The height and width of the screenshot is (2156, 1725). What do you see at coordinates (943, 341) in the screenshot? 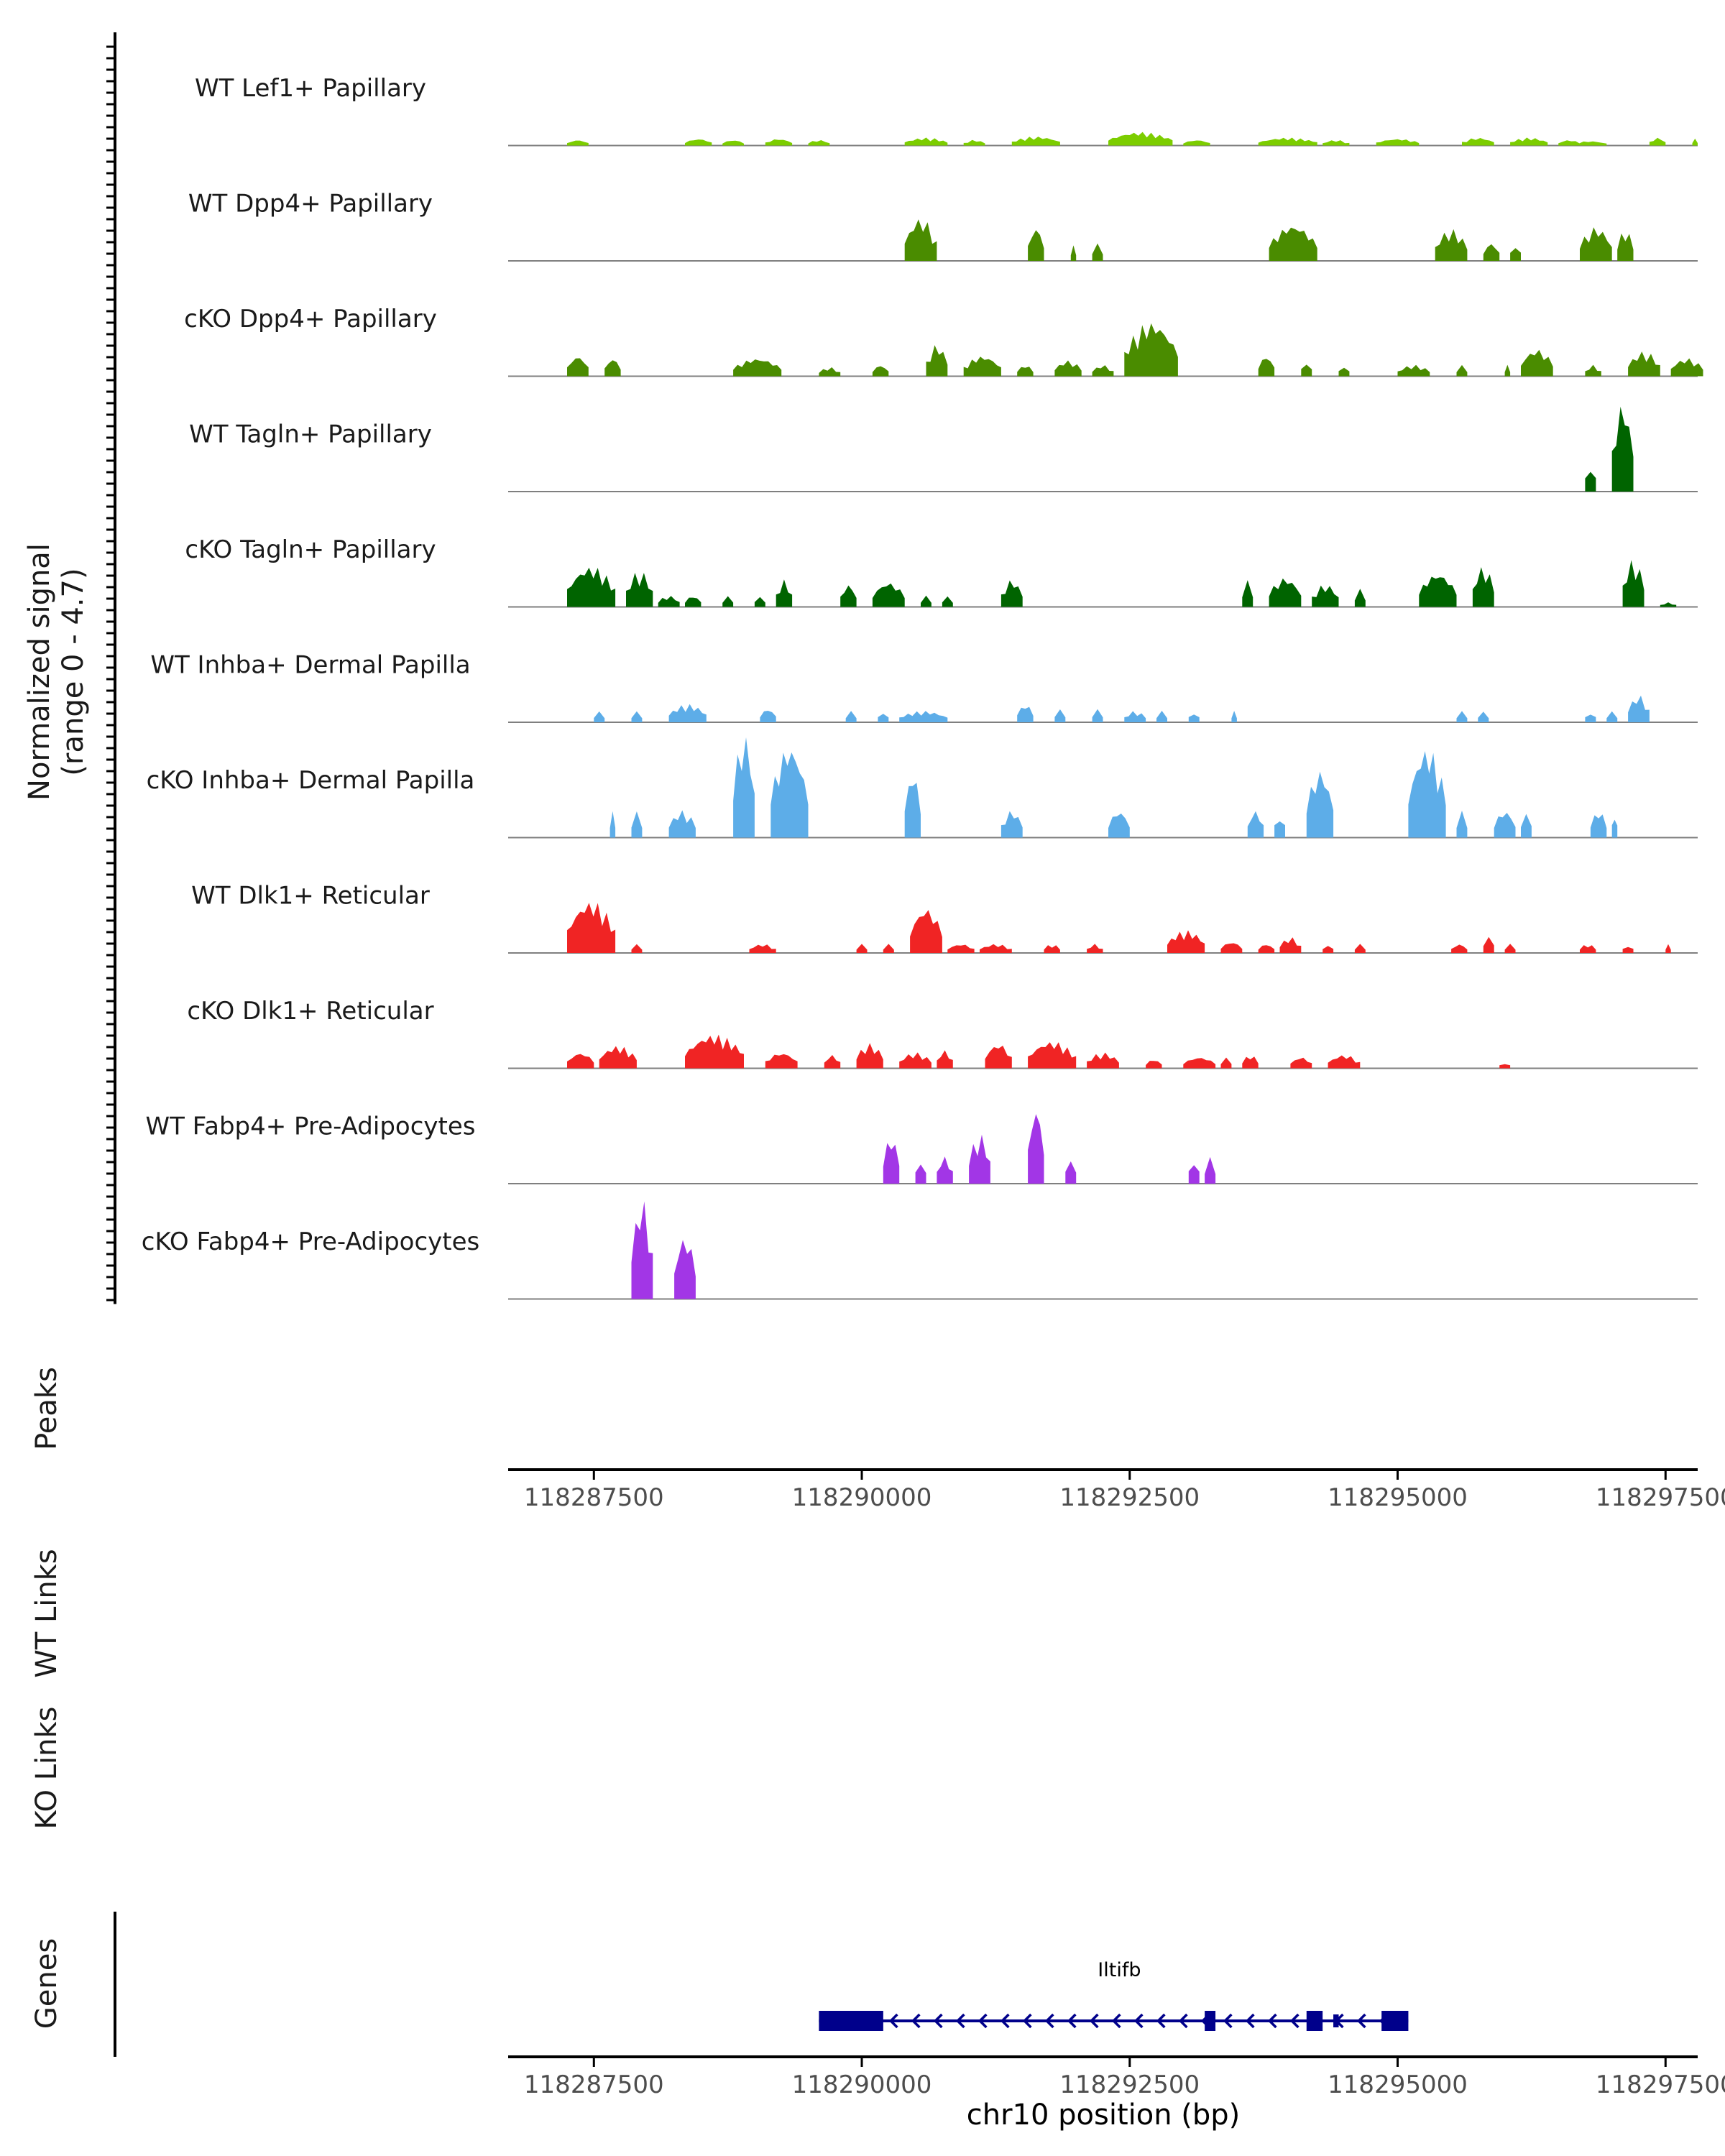
I see `track-3: cKO Dpp4+ Papillary` at bounding box center [943, 341].